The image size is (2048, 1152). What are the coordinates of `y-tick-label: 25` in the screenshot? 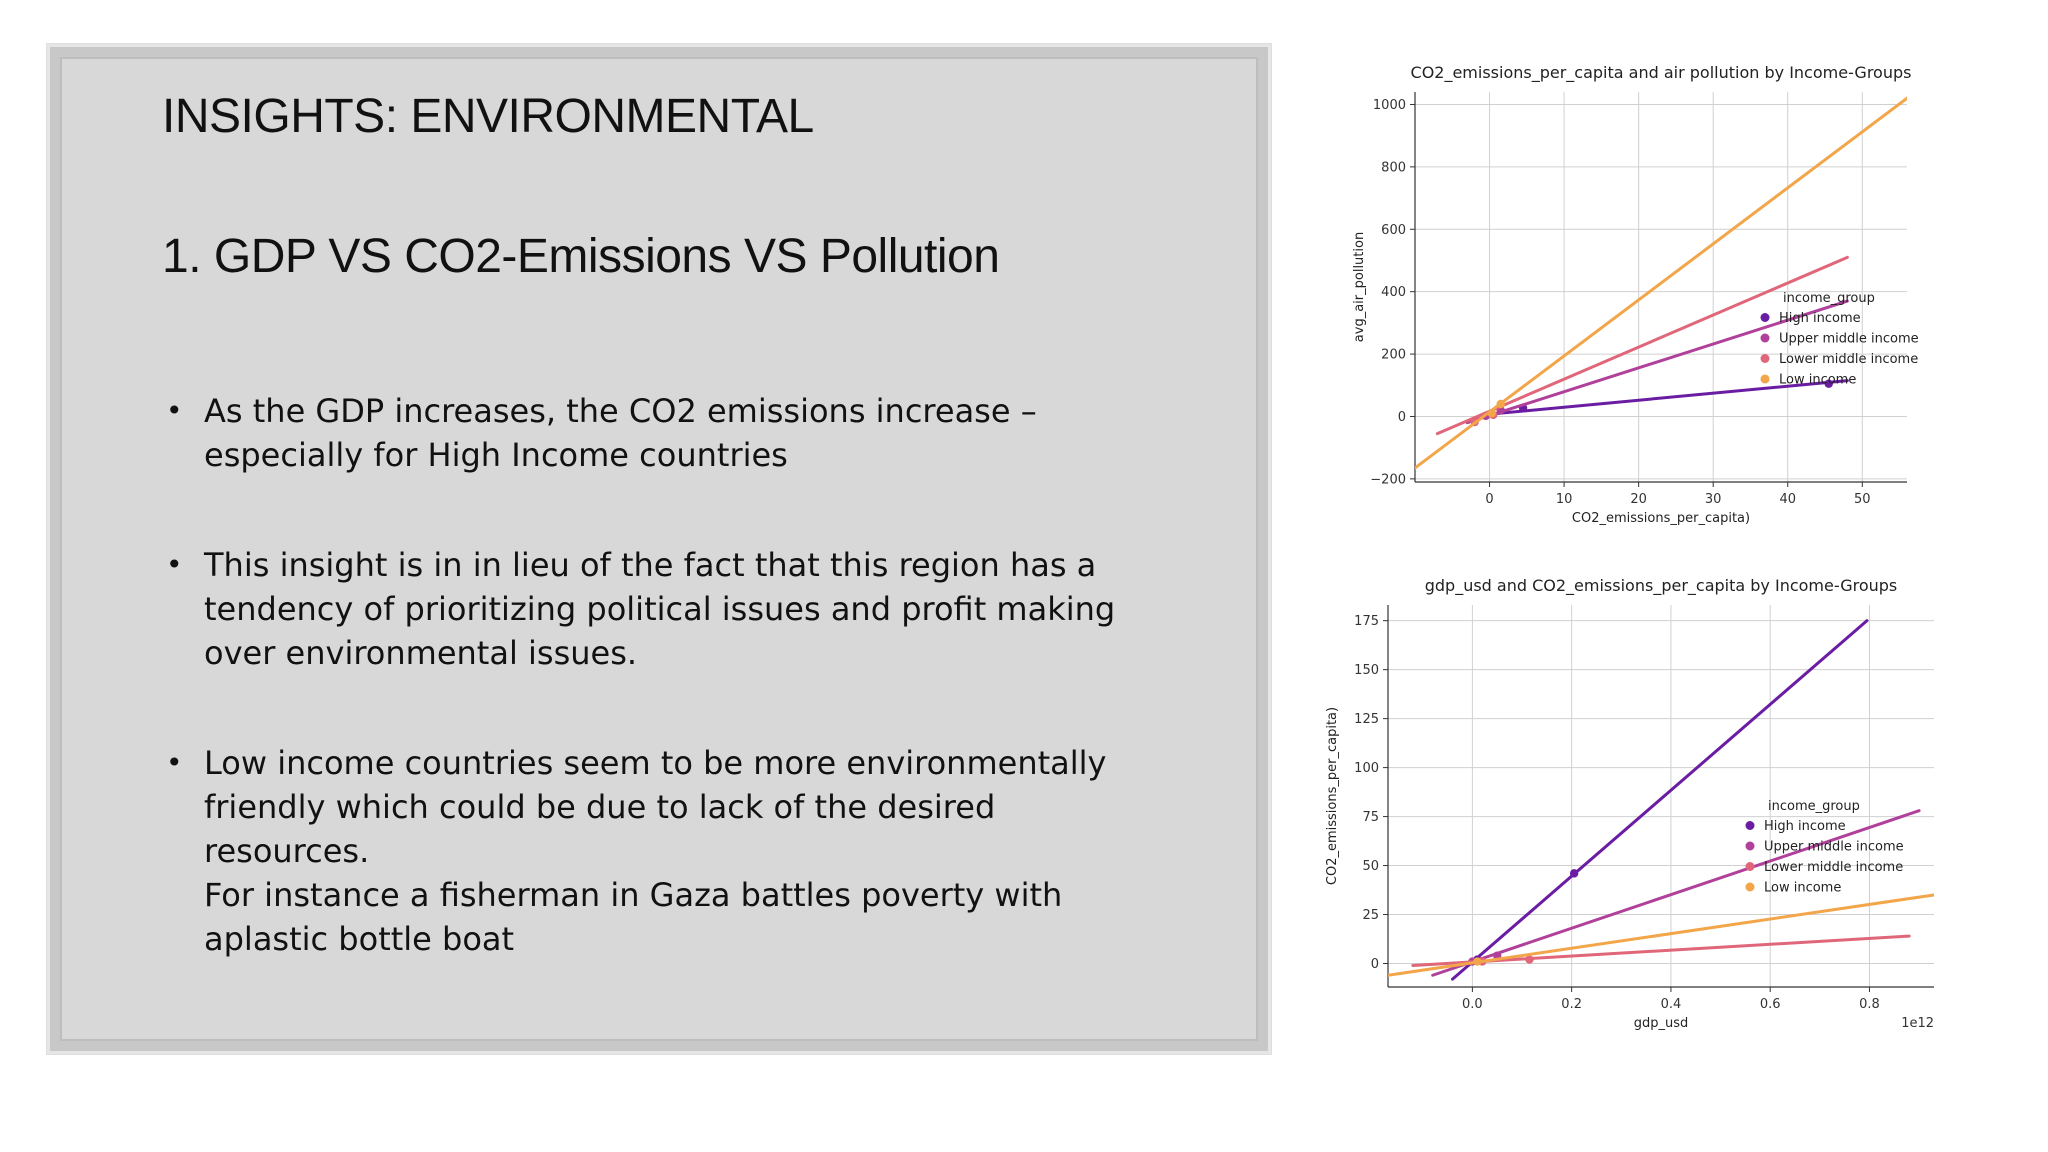 It's located at (1370, 915).